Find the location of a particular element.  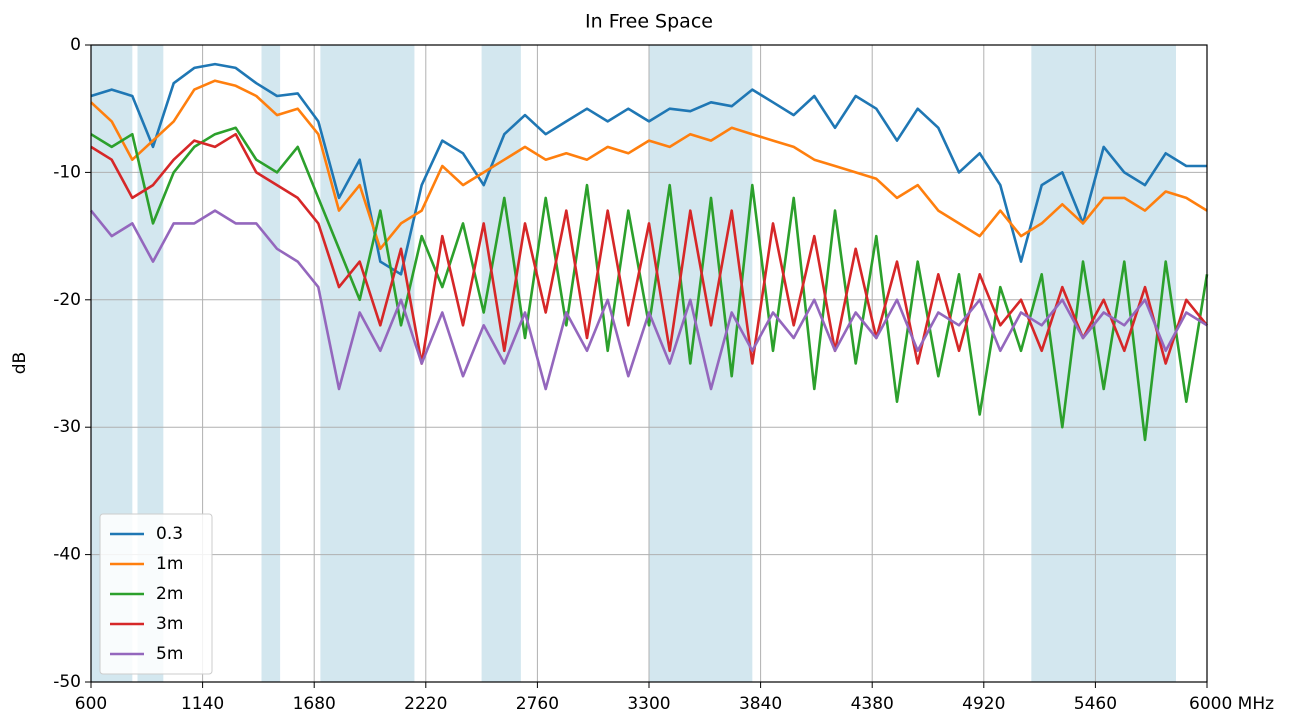

y-tick-label: 0 is located at coordinates (75, 45).